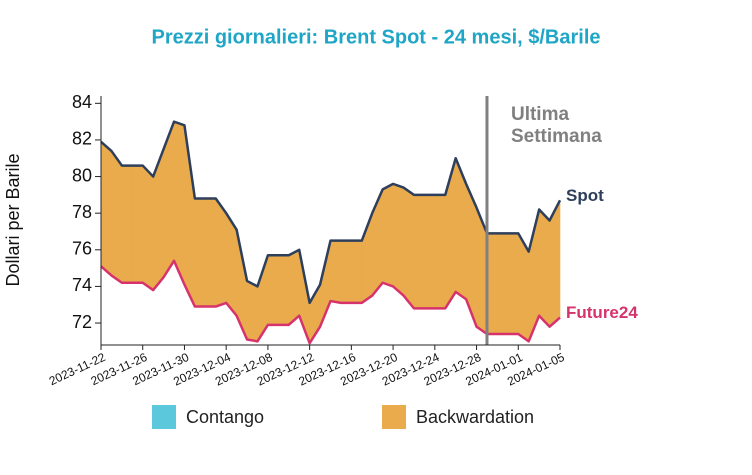 The height and width of the screenshot is (475, 752). I want to click on annotation-text: Ultima, so click(540, 114).